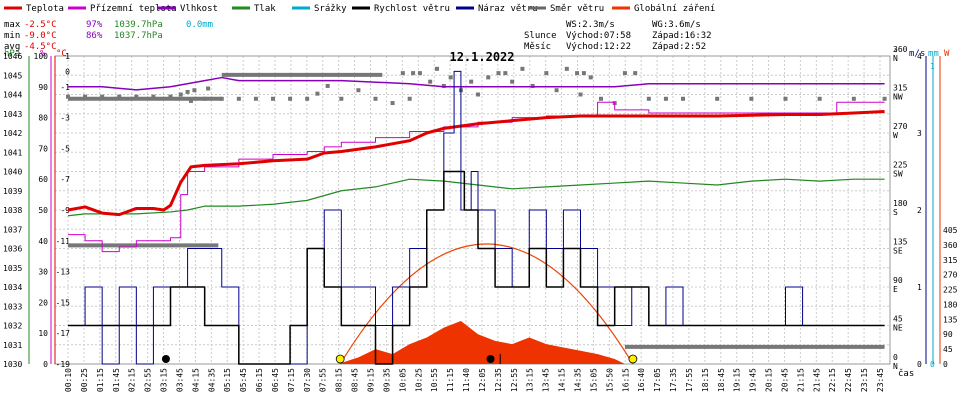 Image resolution: width=966 pixels, height=400 pixels. Describe the element at coordinates (43, 179) in the screenshot. I see `pct-tick-label: 60` at that location.